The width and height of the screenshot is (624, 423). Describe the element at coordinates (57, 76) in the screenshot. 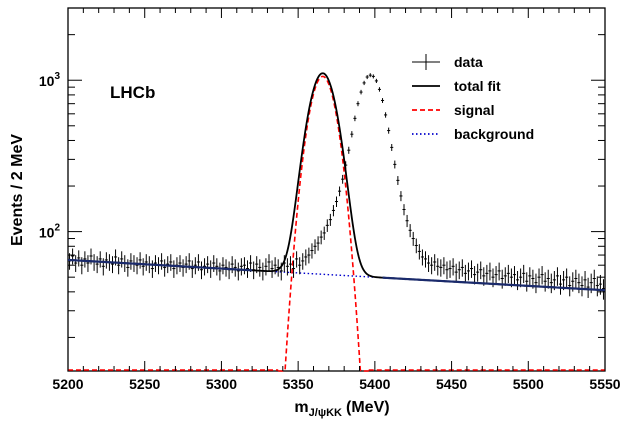

I see `y-tick-label-exponent: 3` at that location.